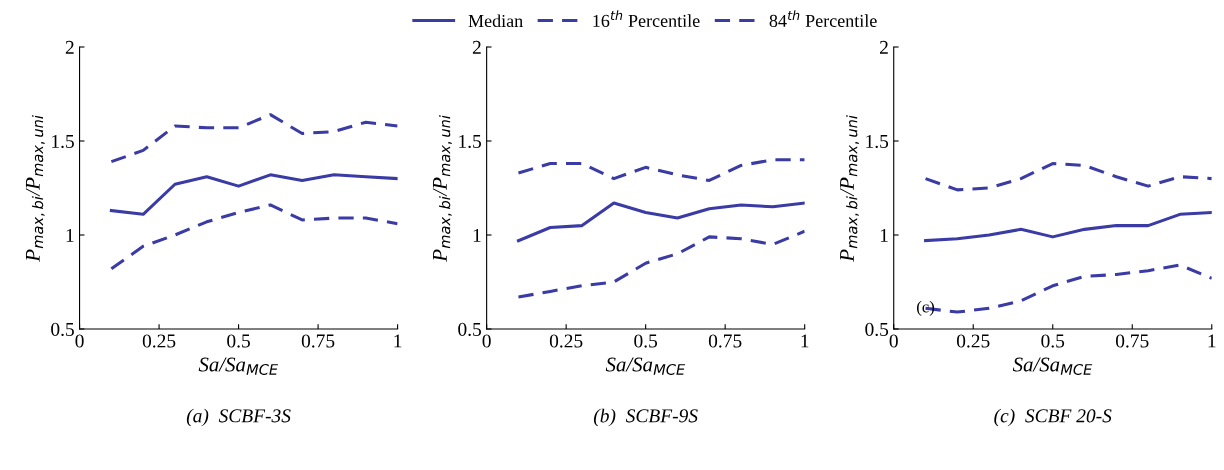  Describe the element at coordinates (926, 308) in the screenshot. I see `annotation: (c)` at that location.